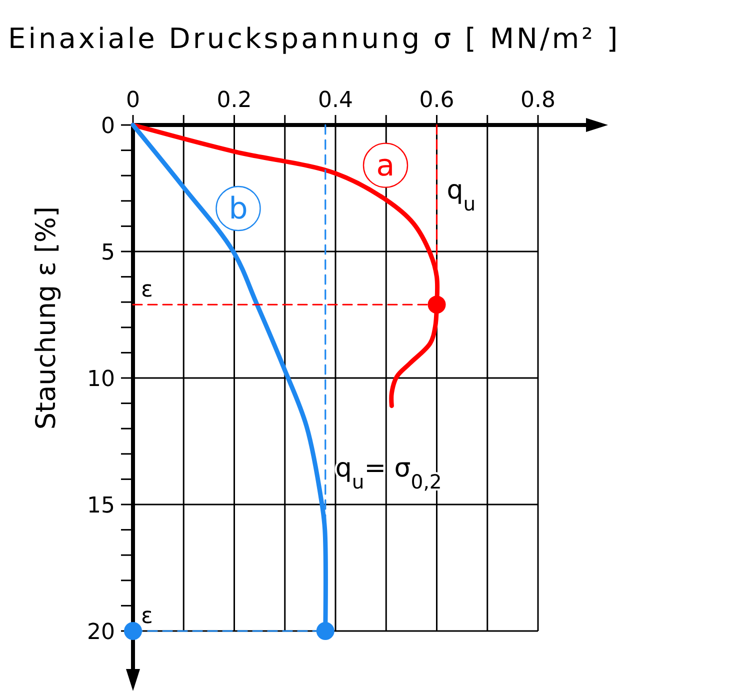 Image resolution: width=732 pixels, height=694 pixels. I want to click on x-tick-label: 0.6, so click(436, 100).